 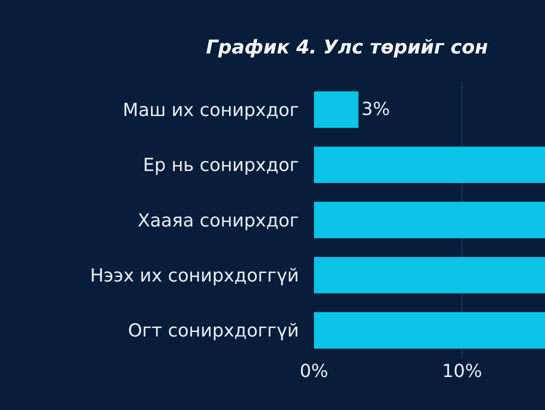 I want to click on x-tick-label: 10%, so click(x=462, y=371).